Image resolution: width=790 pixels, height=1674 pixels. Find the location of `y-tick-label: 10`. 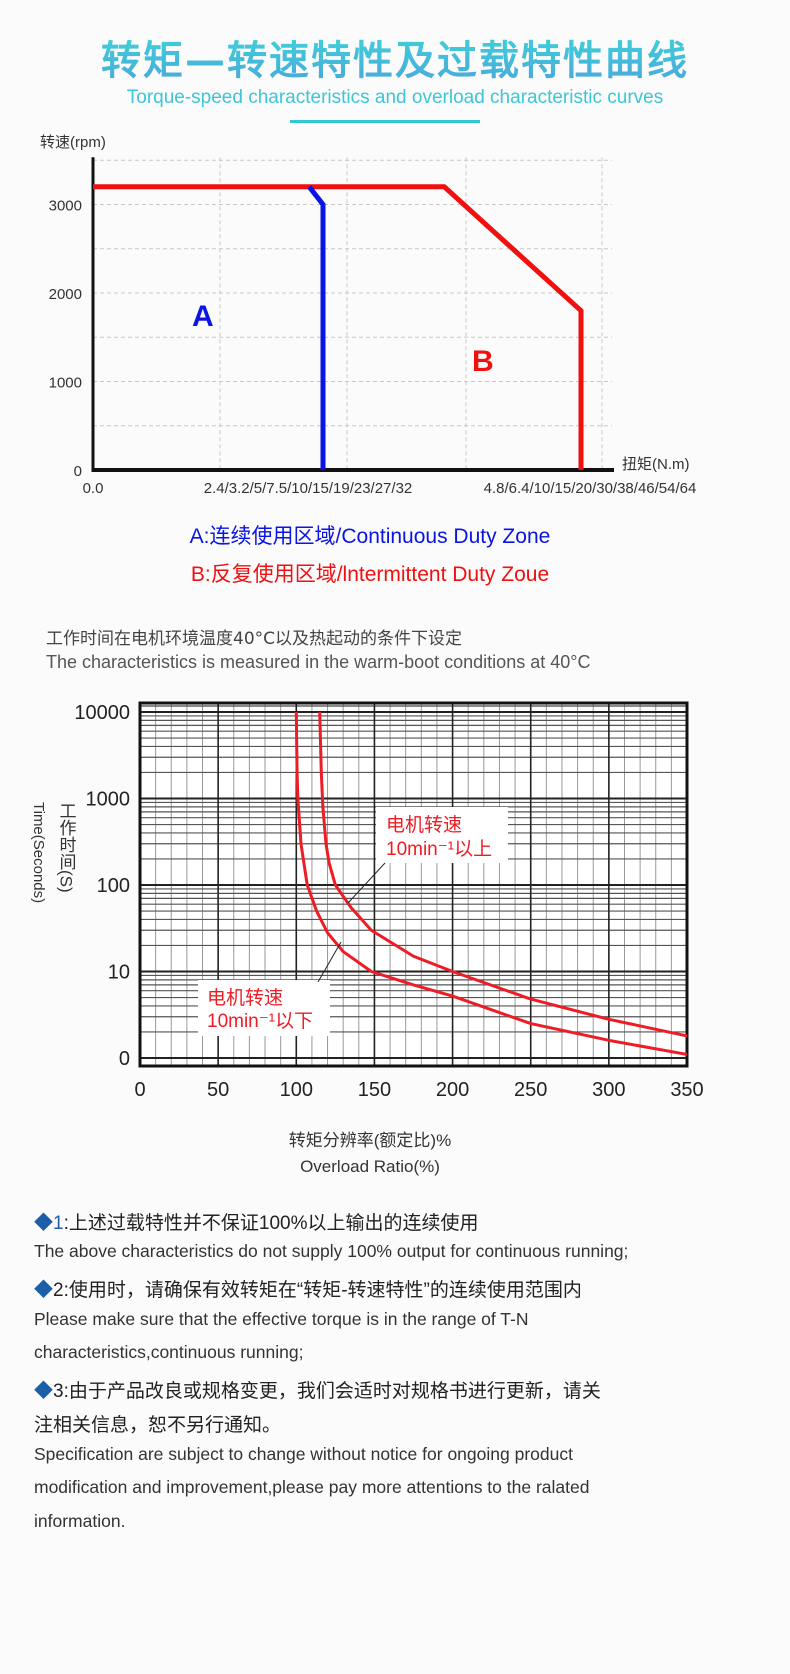

y-tick-label: 10 is located at coordinates (119, 973).